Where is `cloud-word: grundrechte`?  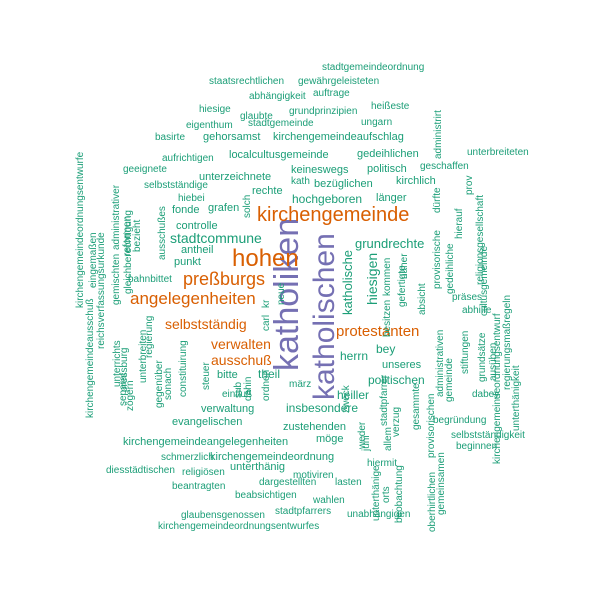
cloud-word: grundrechte is located at coordinates (390, 243).